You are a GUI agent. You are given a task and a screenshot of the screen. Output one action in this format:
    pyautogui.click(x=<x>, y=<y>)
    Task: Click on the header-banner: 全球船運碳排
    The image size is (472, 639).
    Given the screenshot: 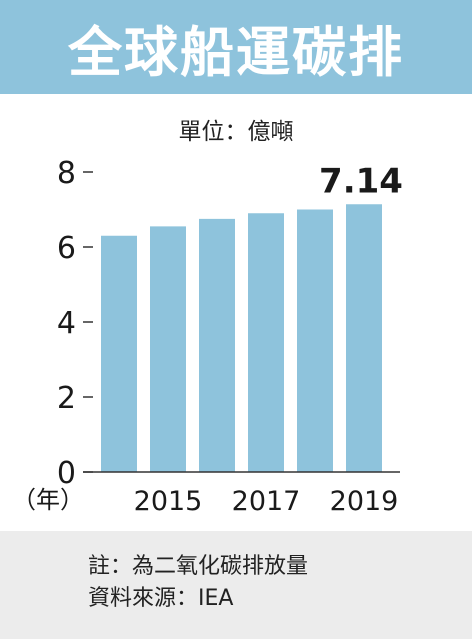 What is the action you would take?
    pyautogui.click(x=236, y=47)
    